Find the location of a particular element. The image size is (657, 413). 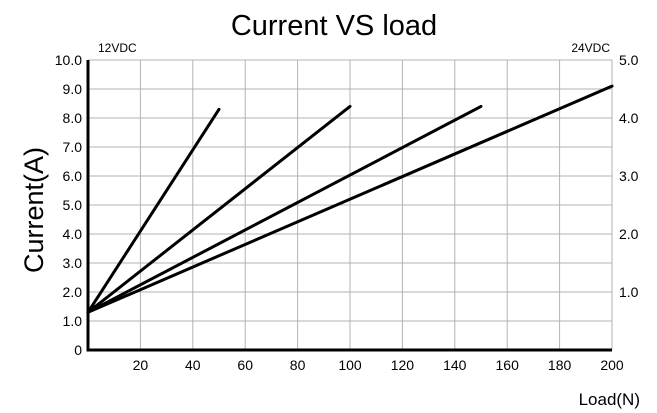

x-tick-label: 200 is located at coordinates (612, 365).